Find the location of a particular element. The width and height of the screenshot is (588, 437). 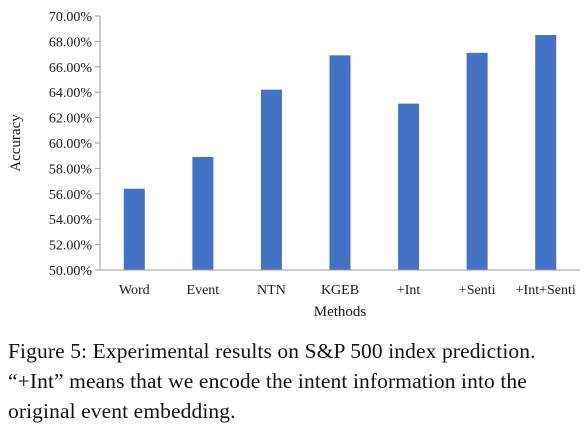

bar-ntn is located at coordinates (271, 179).